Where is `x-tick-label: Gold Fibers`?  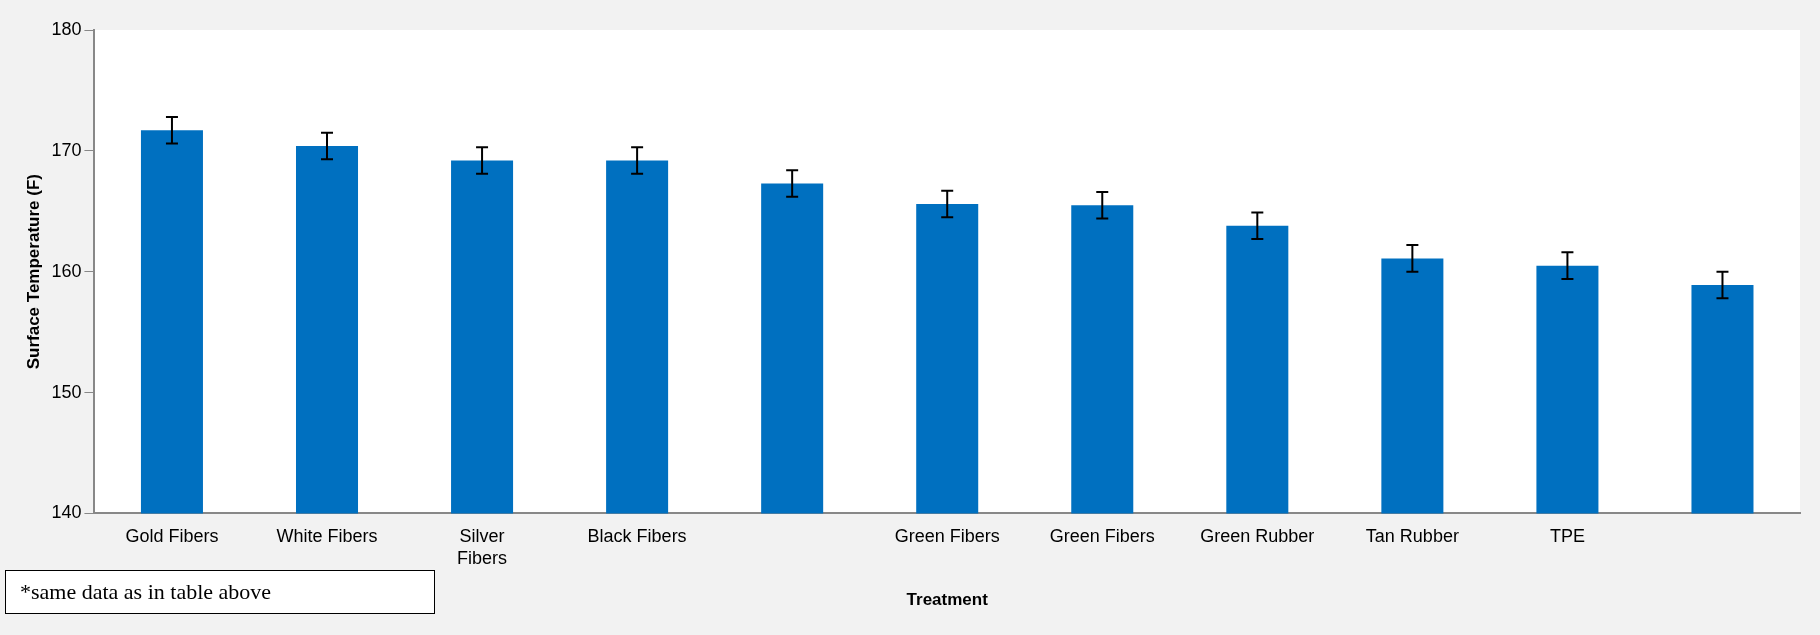
x-tick-label: Gold Fibers is located at coordinates (172, 536).